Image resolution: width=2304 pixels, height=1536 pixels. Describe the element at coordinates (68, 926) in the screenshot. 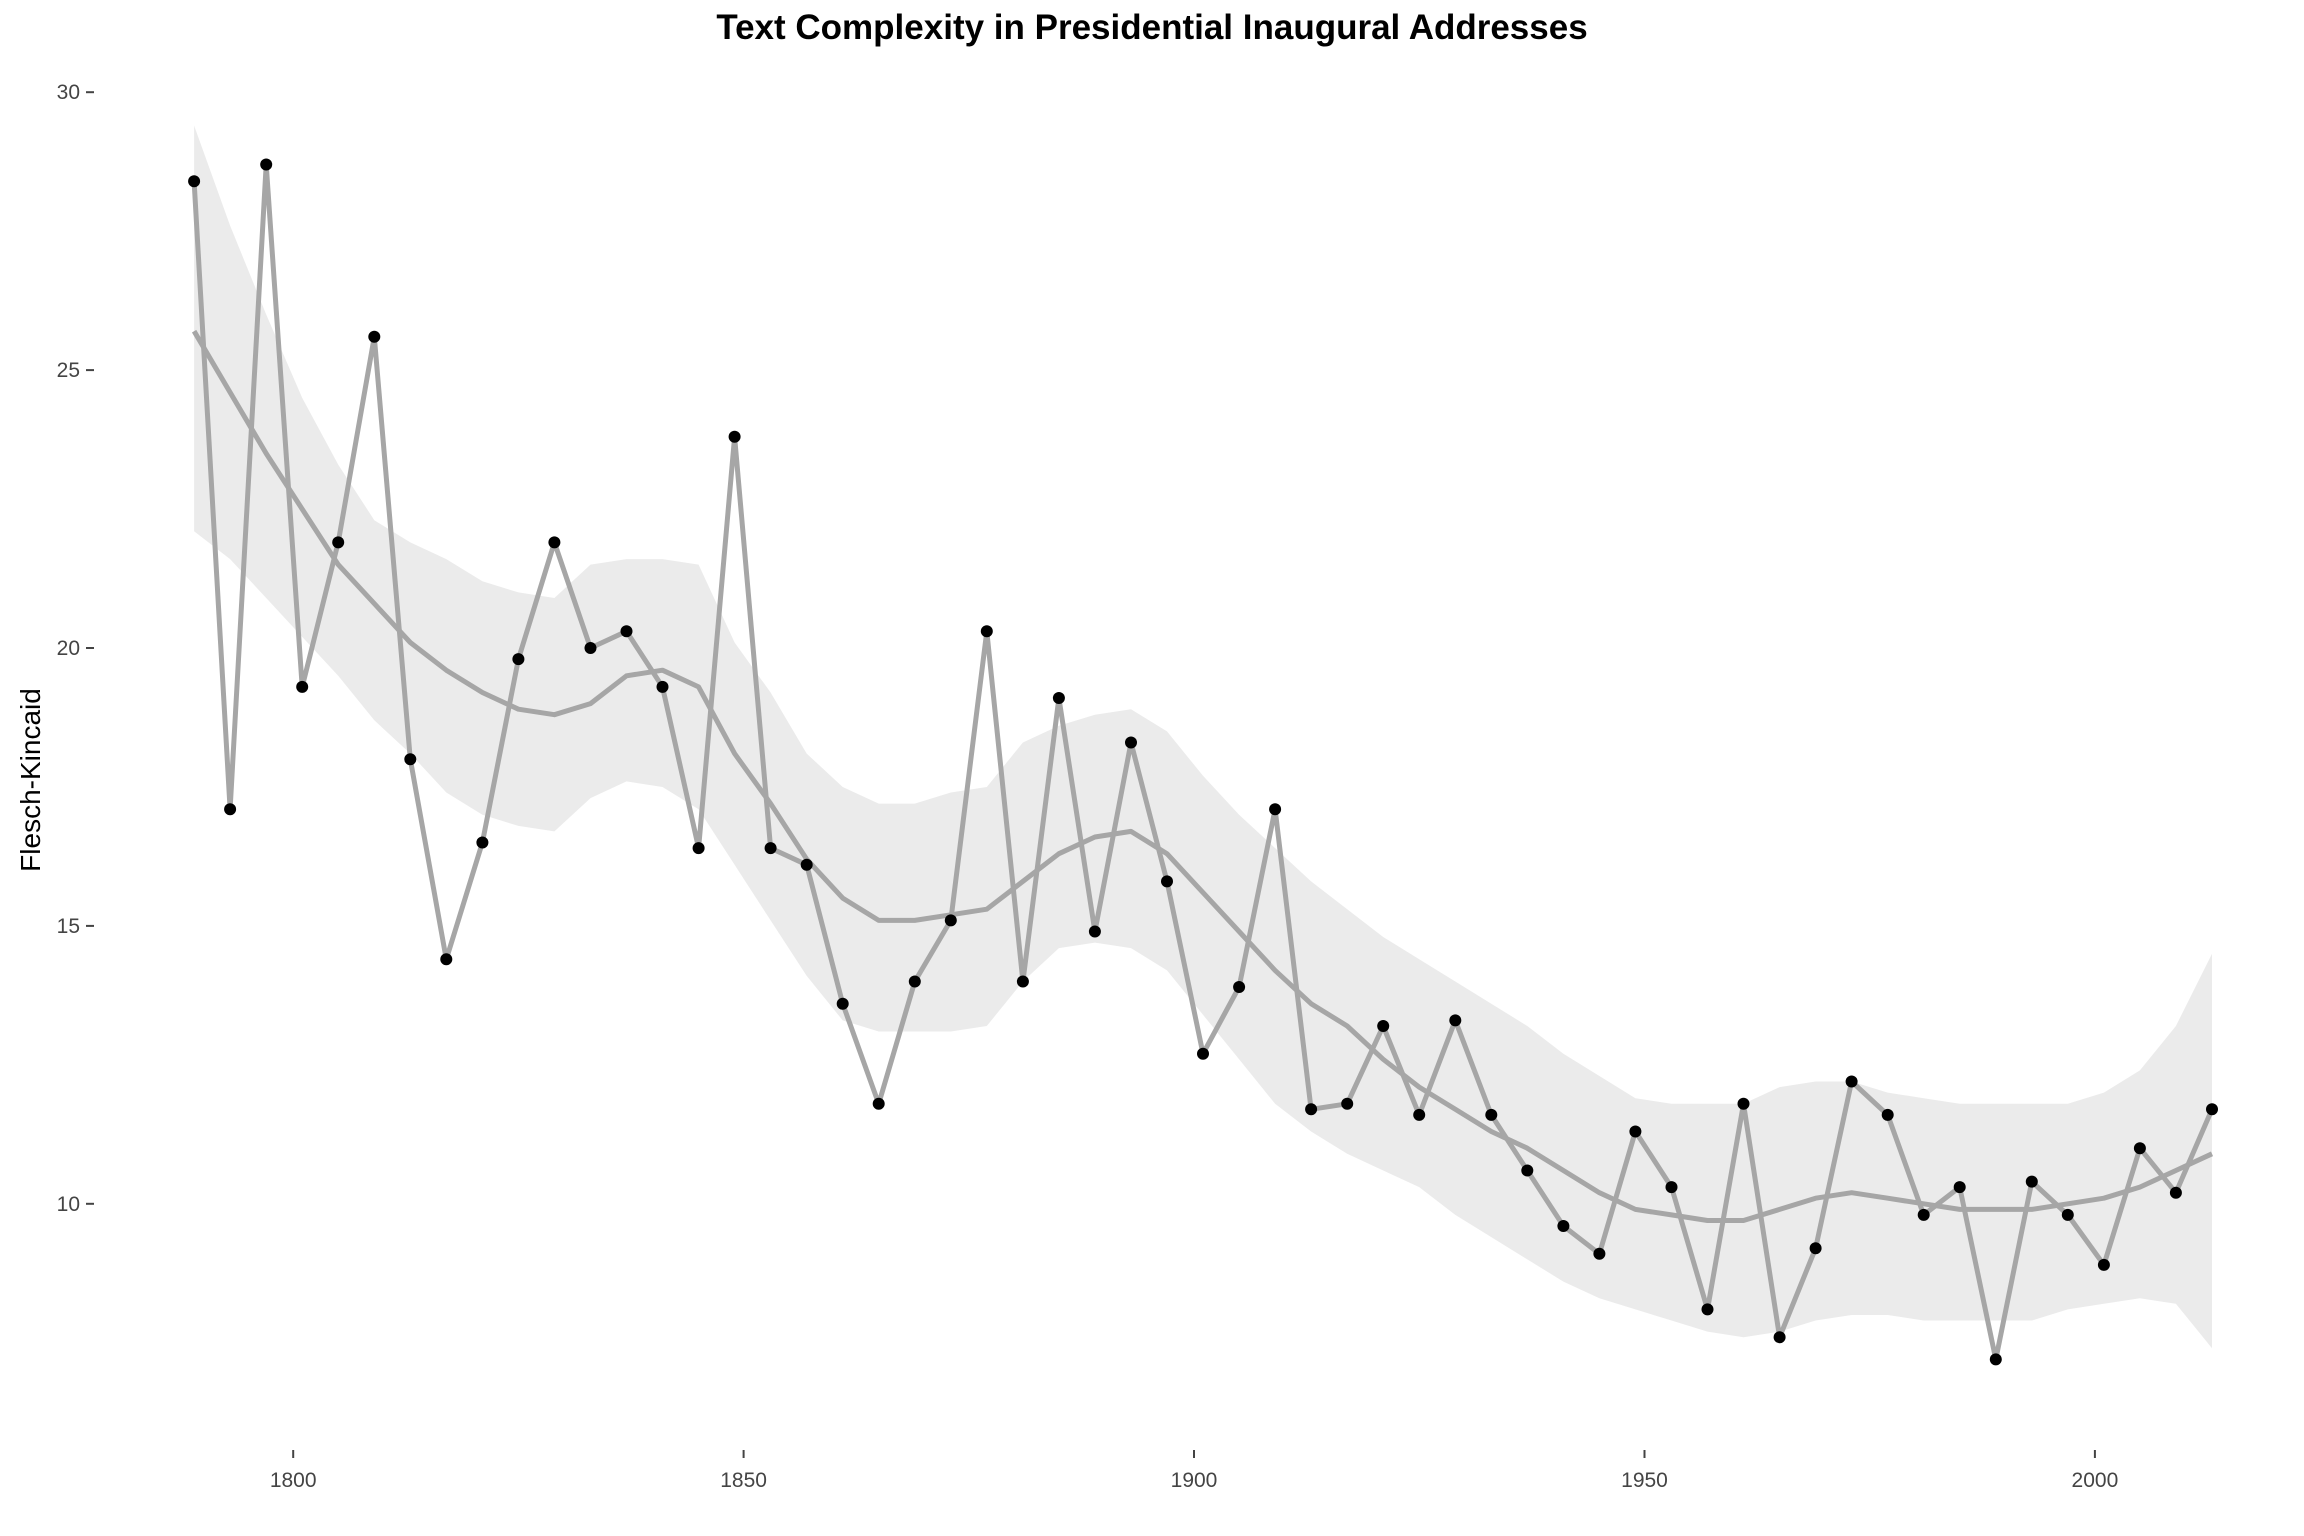

I see `y-tick-label: 15` at that location.